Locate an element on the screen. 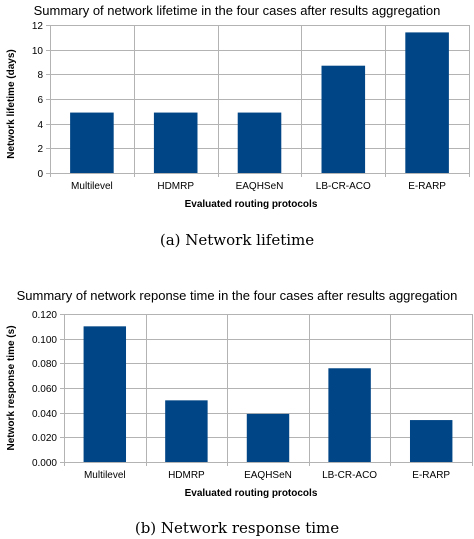 This screenshot has height=539, width=474. b-ytick-label: 0.000 is located at coordinates (44, 463).